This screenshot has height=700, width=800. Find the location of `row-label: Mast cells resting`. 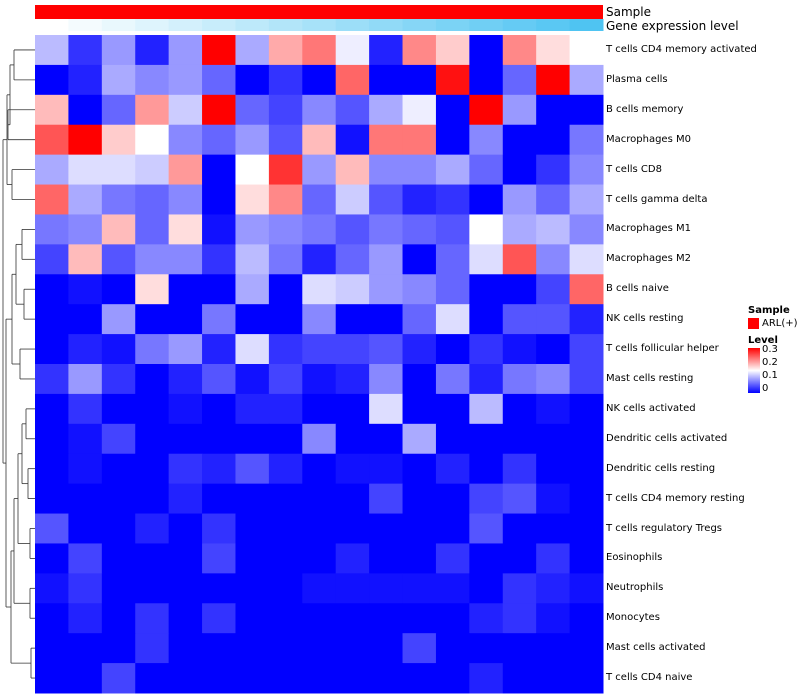

row-label: Mast cells resting is located at coordinates (650, 378).